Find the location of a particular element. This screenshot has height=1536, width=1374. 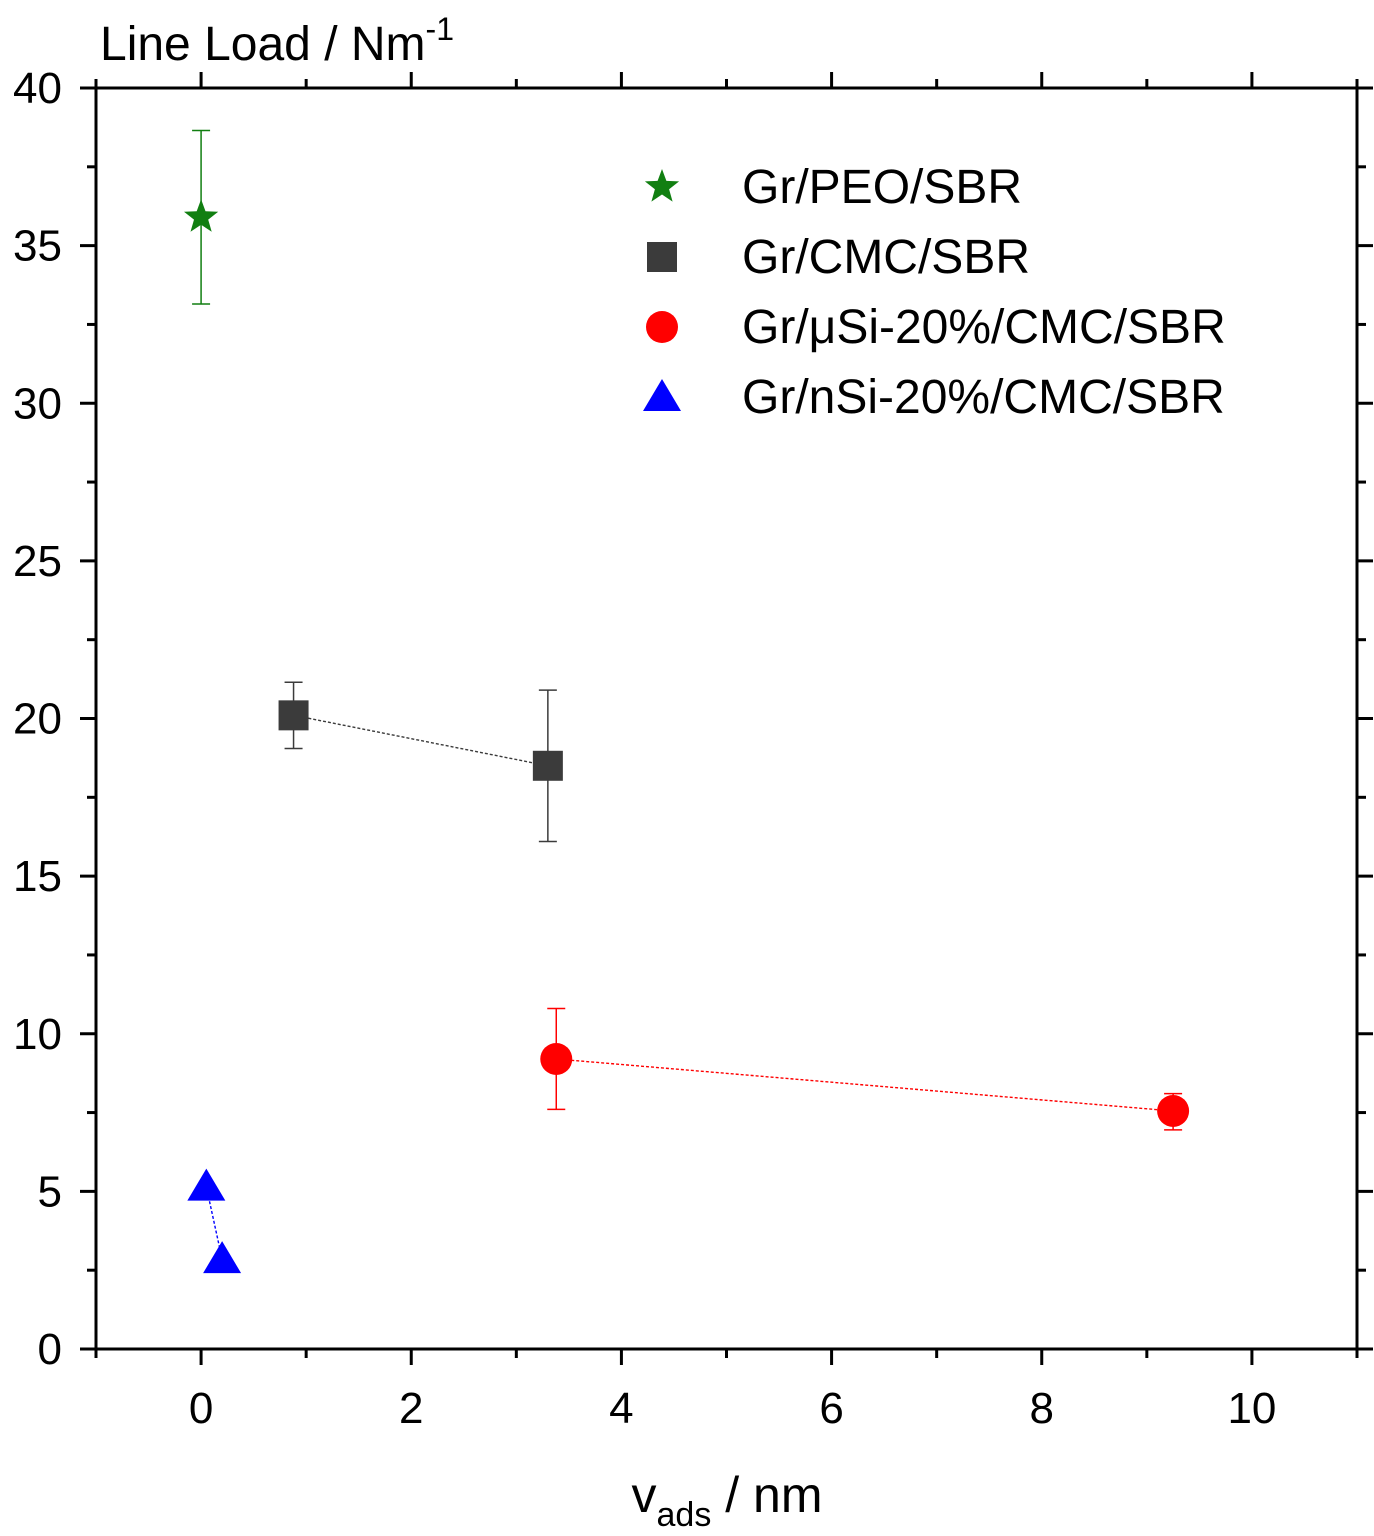

y-tick-label: 25 is located at coordinates (37, 561).